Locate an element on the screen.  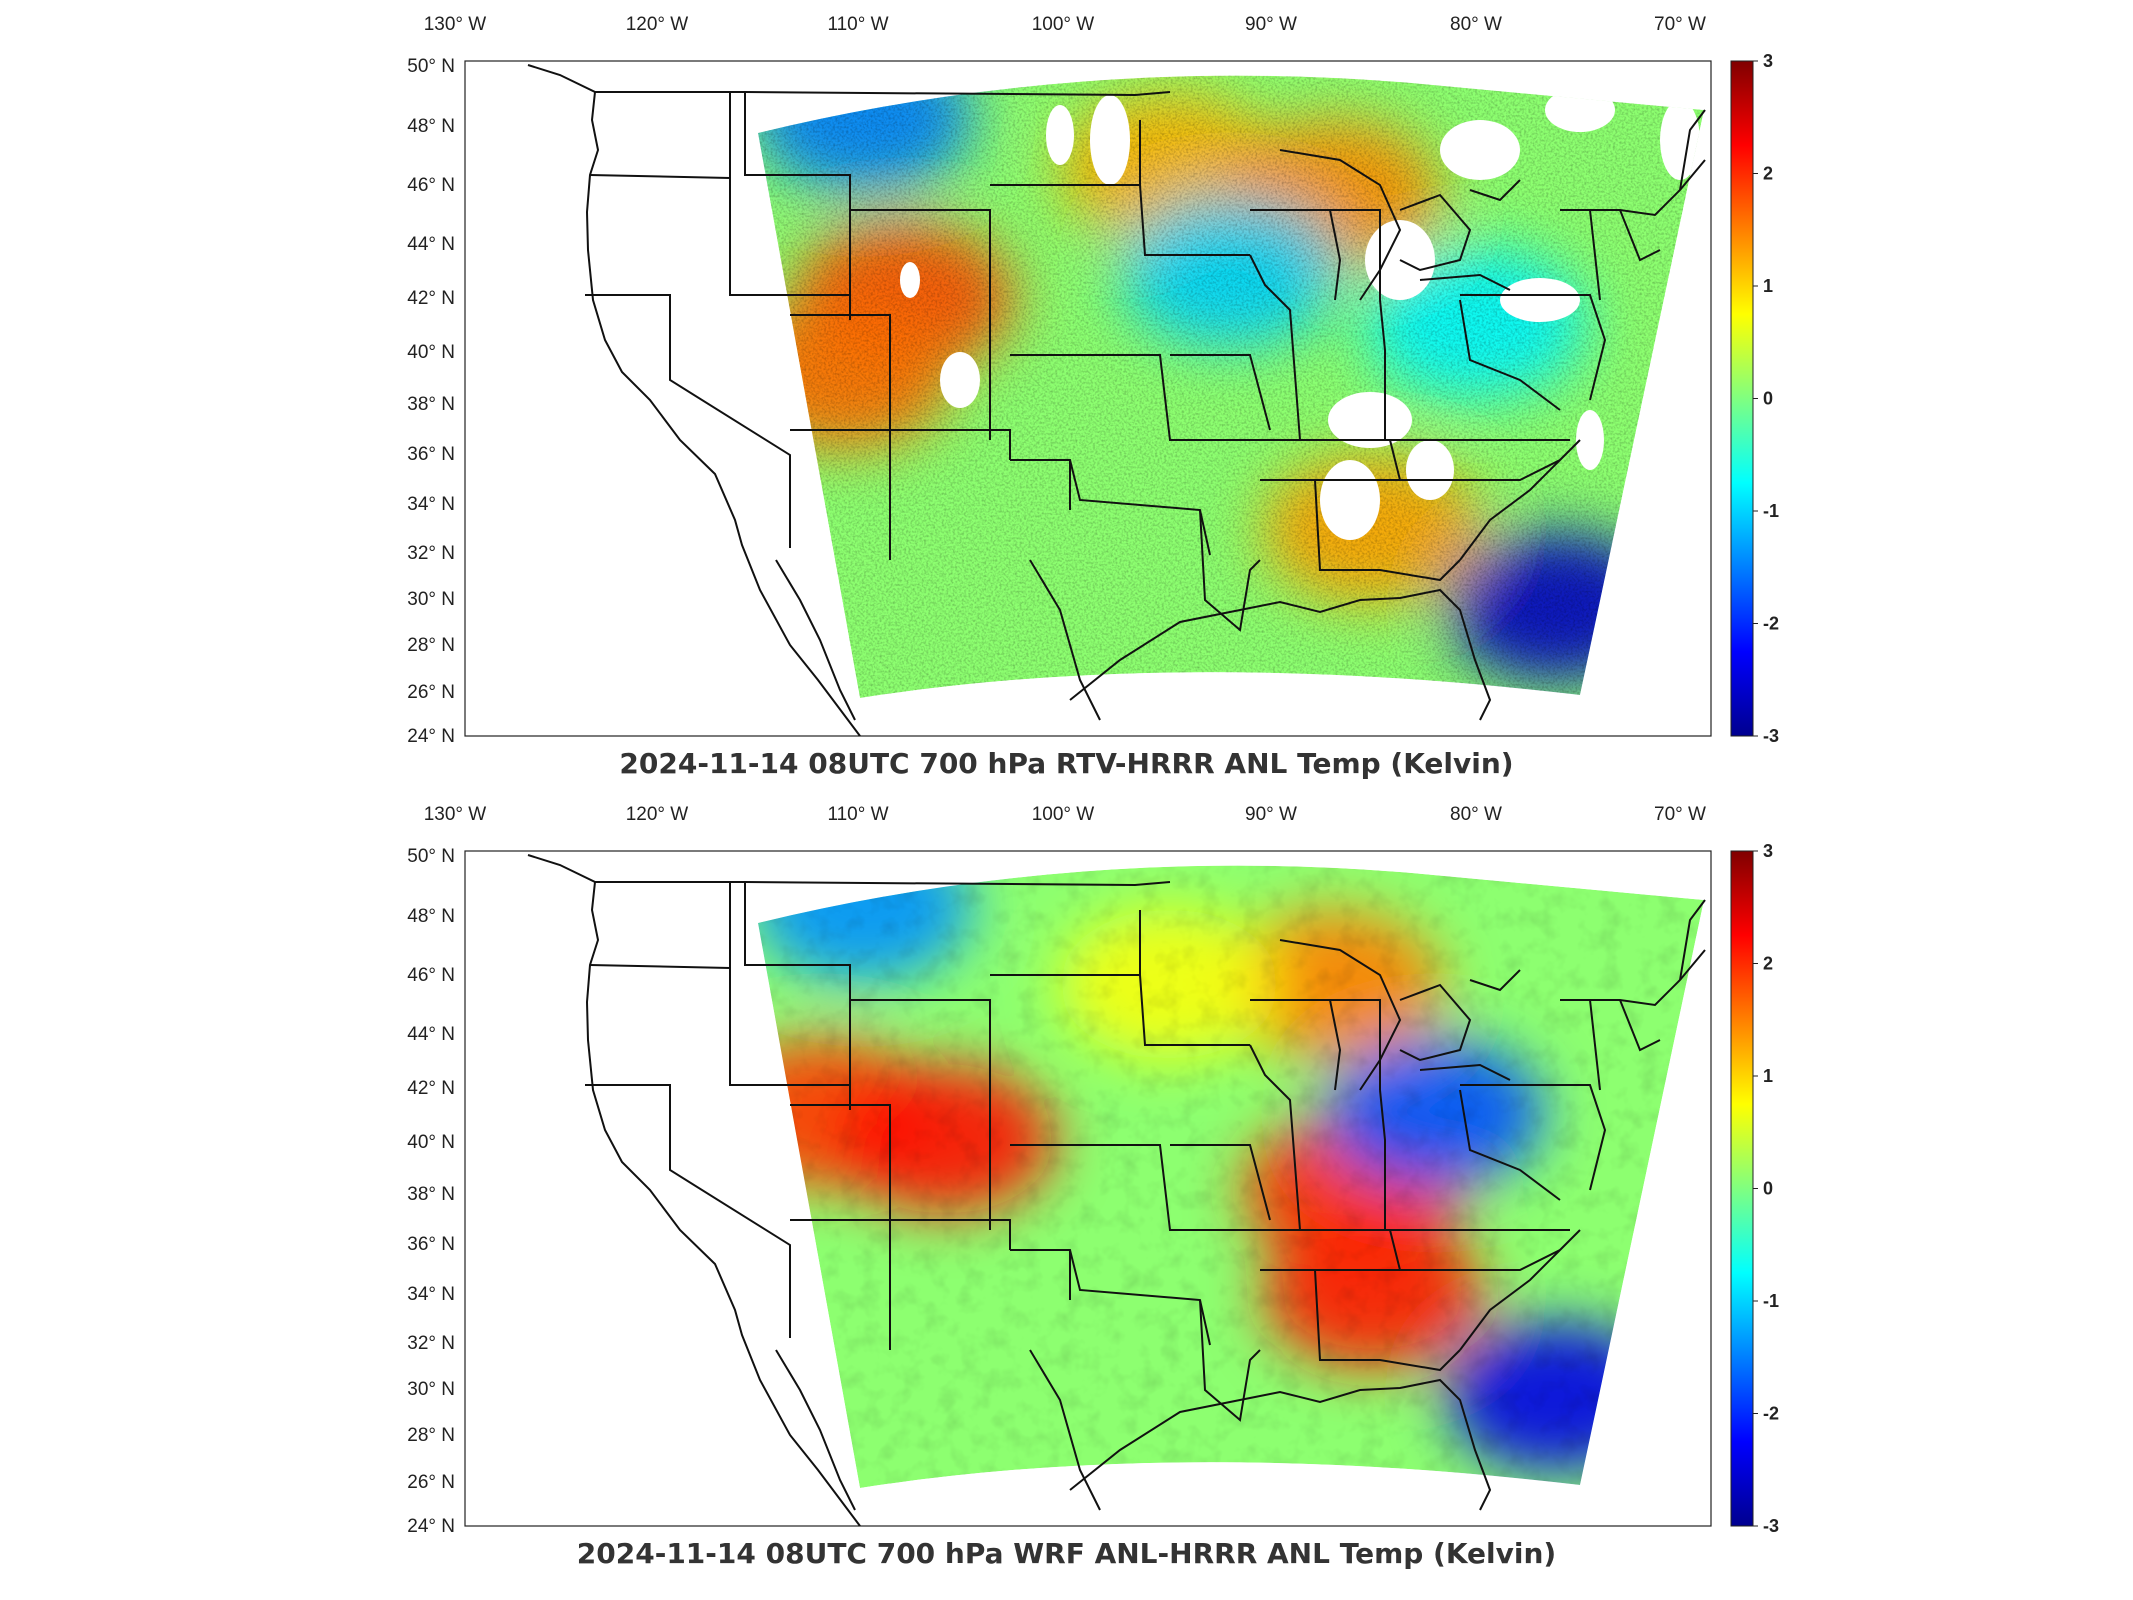
colorbar-ticks: 3 2 1 0 -1 -2 -3 is located at coordinates (1766, 398).